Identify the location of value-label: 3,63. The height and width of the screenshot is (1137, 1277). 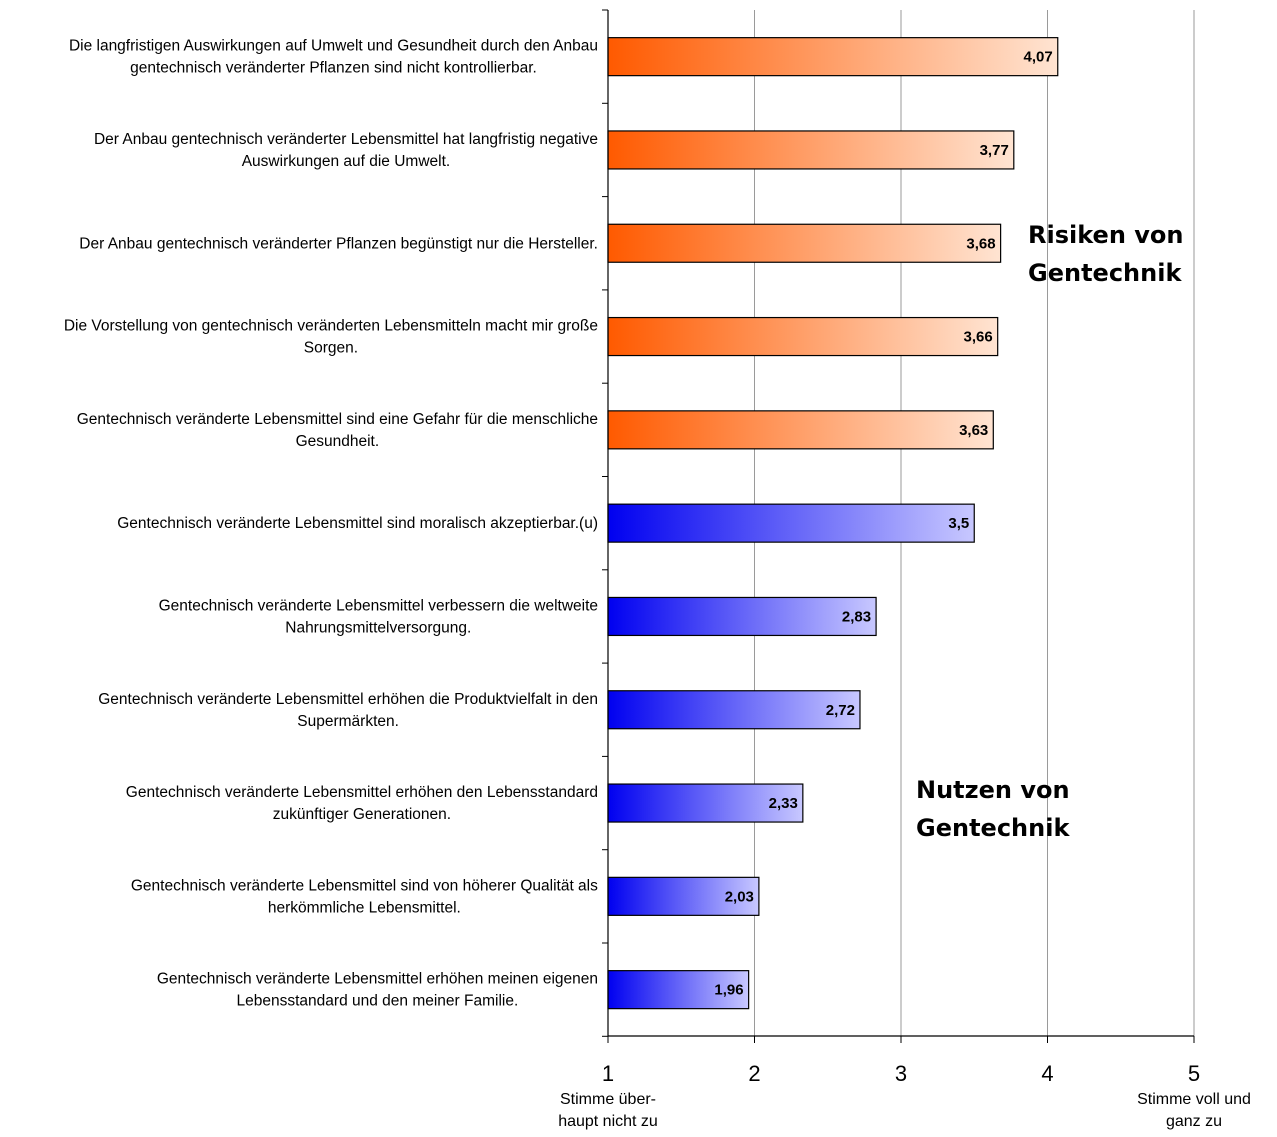
(973, 430).